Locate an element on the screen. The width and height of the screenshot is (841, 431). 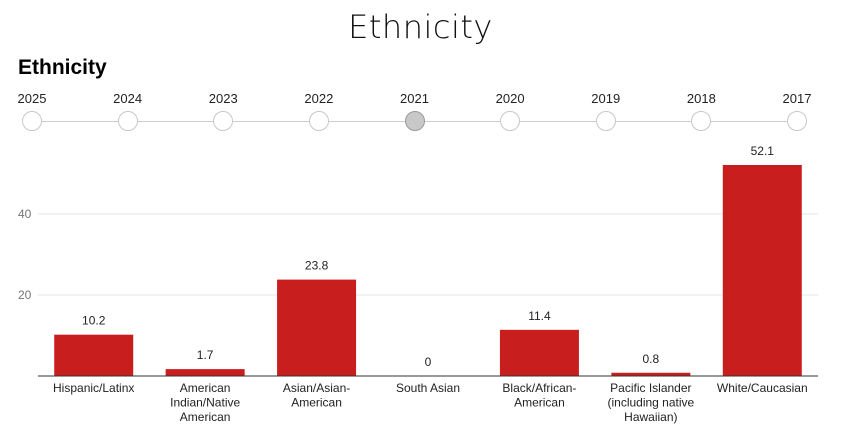
year-label-2017: 2017 is located at coordinates (797, 98).